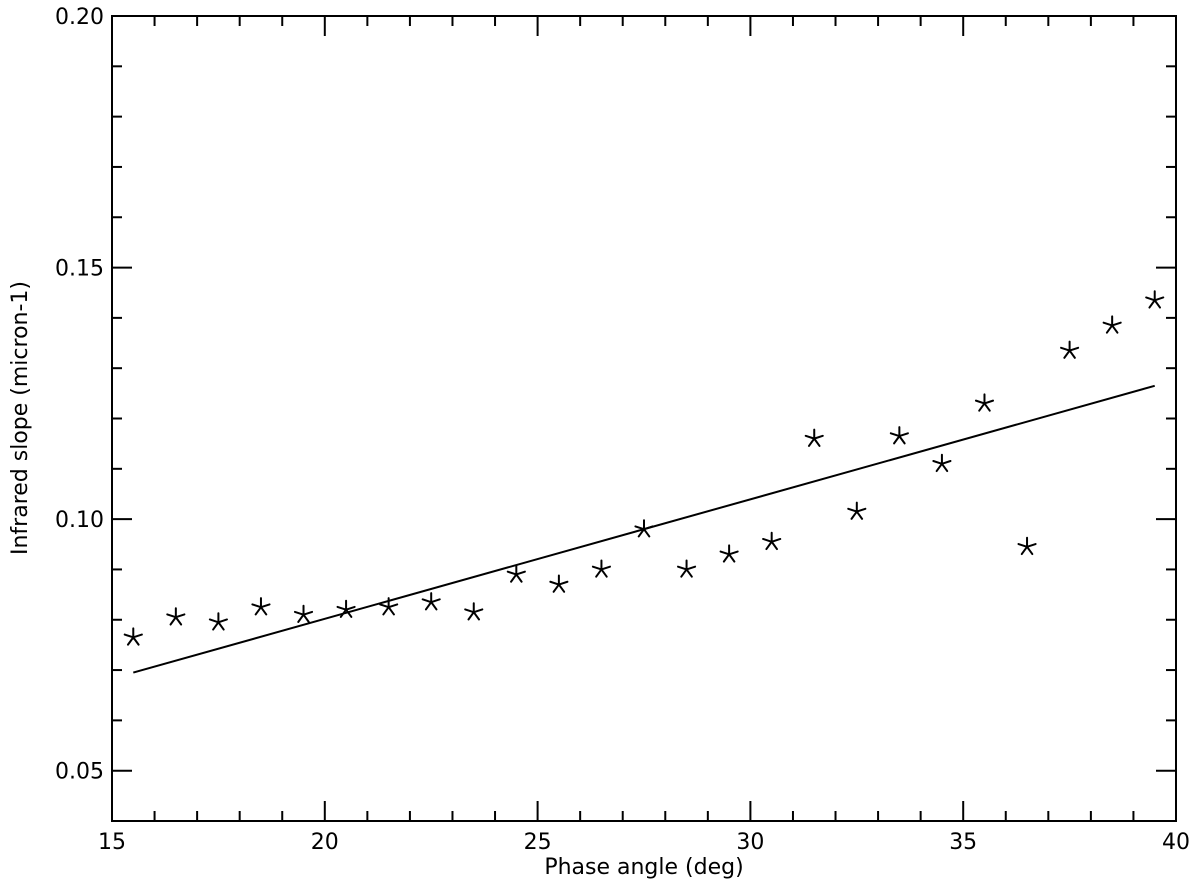  What do you see at coordinates (750, 842) in the screenshot?
I see `x-tick-label: 30` at bounding box center [750, 842].